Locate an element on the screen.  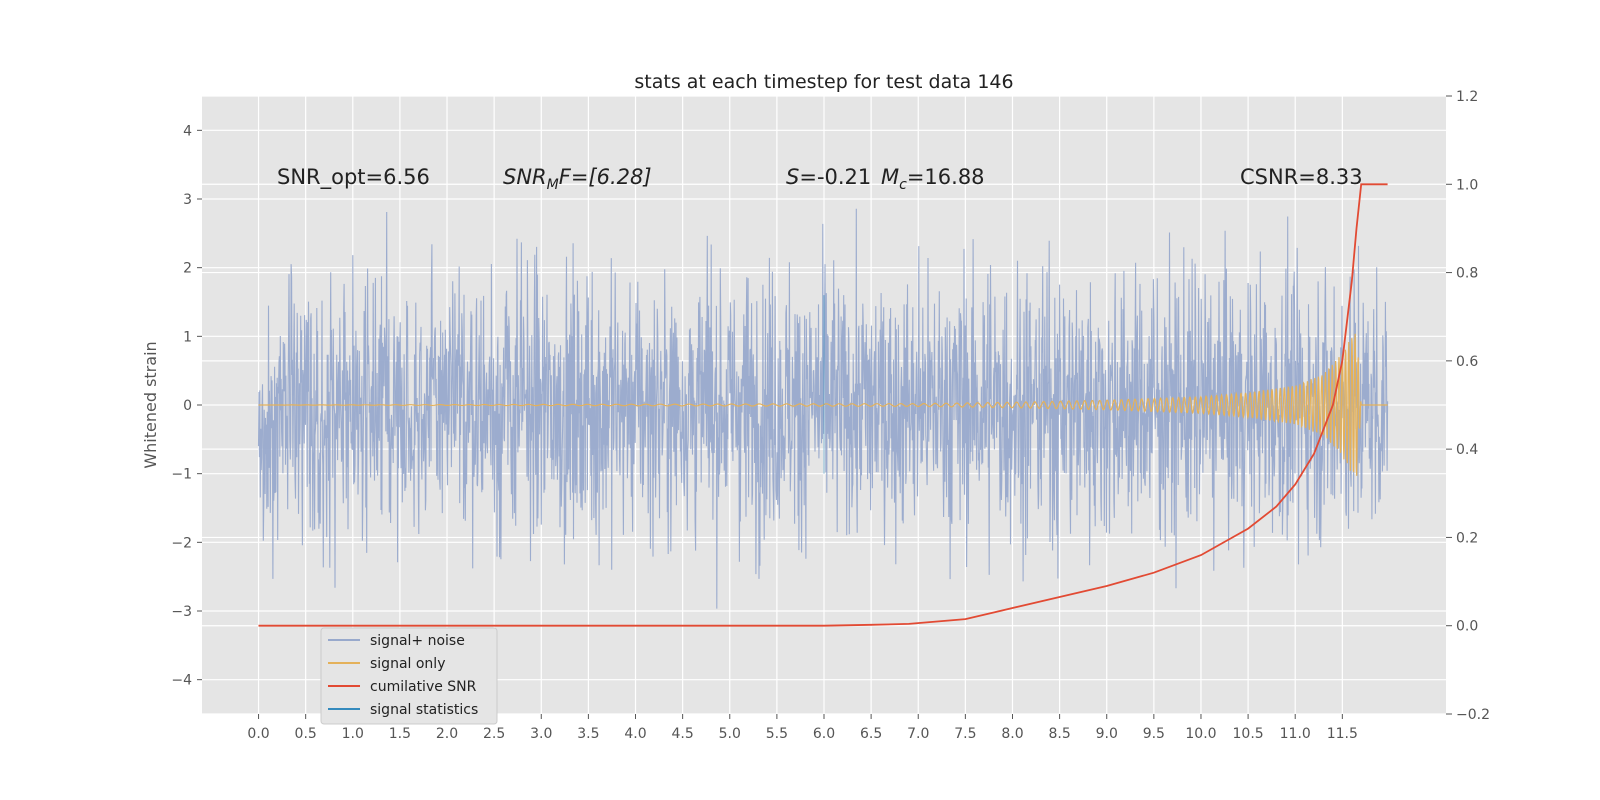
y-tick-label-left: 2 is located at coordinates (187, 269).